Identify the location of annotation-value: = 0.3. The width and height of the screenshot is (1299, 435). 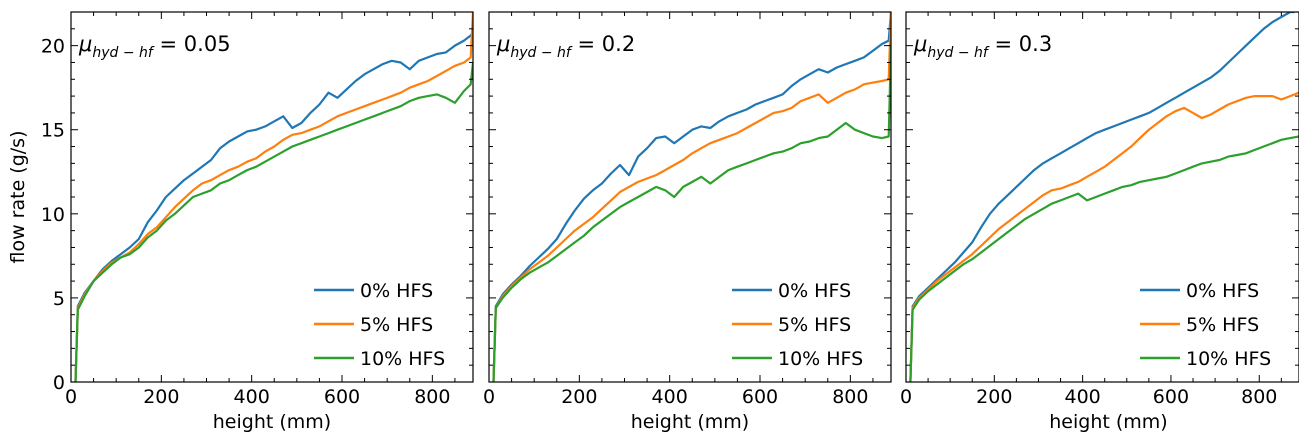
(1020, 44).